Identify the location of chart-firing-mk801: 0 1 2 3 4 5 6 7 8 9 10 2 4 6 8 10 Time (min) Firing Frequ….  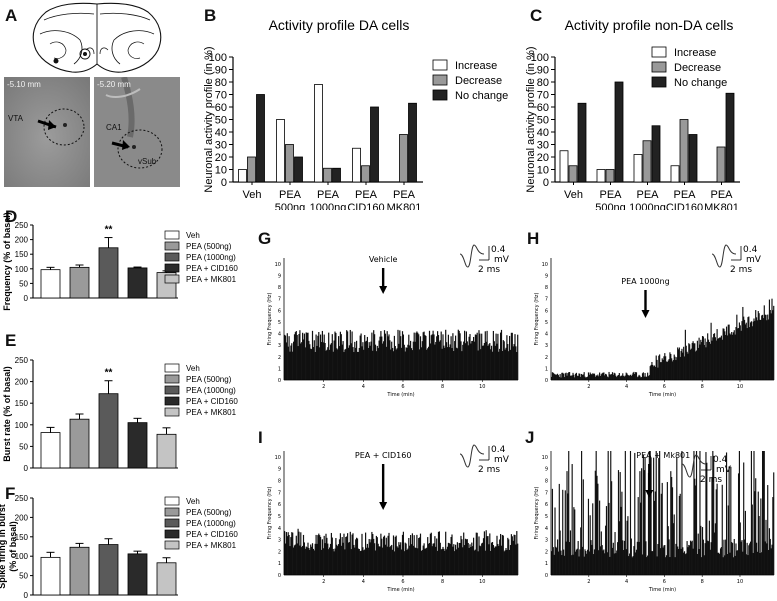
(654, 522).